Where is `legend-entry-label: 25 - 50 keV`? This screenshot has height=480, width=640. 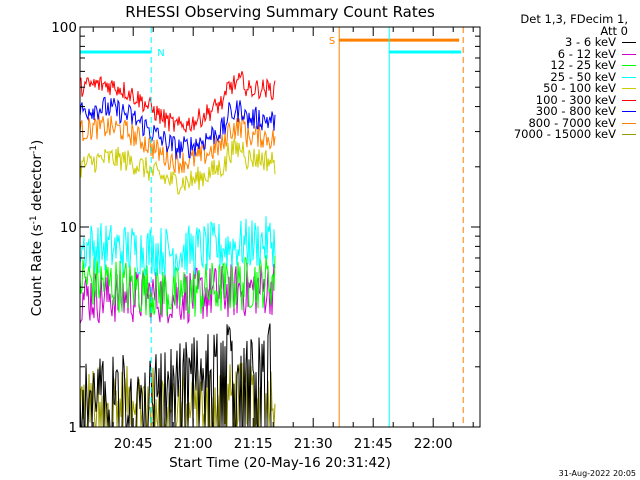
legend-entry-label: 25 - 50 keV is located at coordinates (583, 76).